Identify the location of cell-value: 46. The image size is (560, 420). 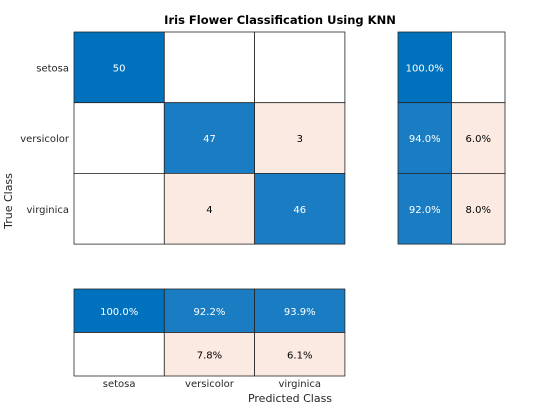
(299, 210).